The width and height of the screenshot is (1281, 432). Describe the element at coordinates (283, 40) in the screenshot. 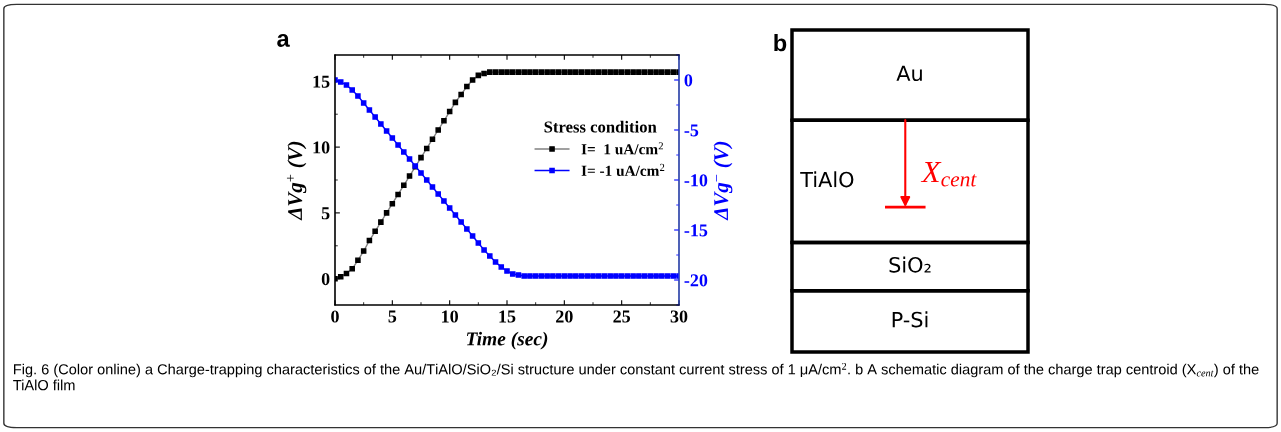

I see `chart-title: a` at that location.